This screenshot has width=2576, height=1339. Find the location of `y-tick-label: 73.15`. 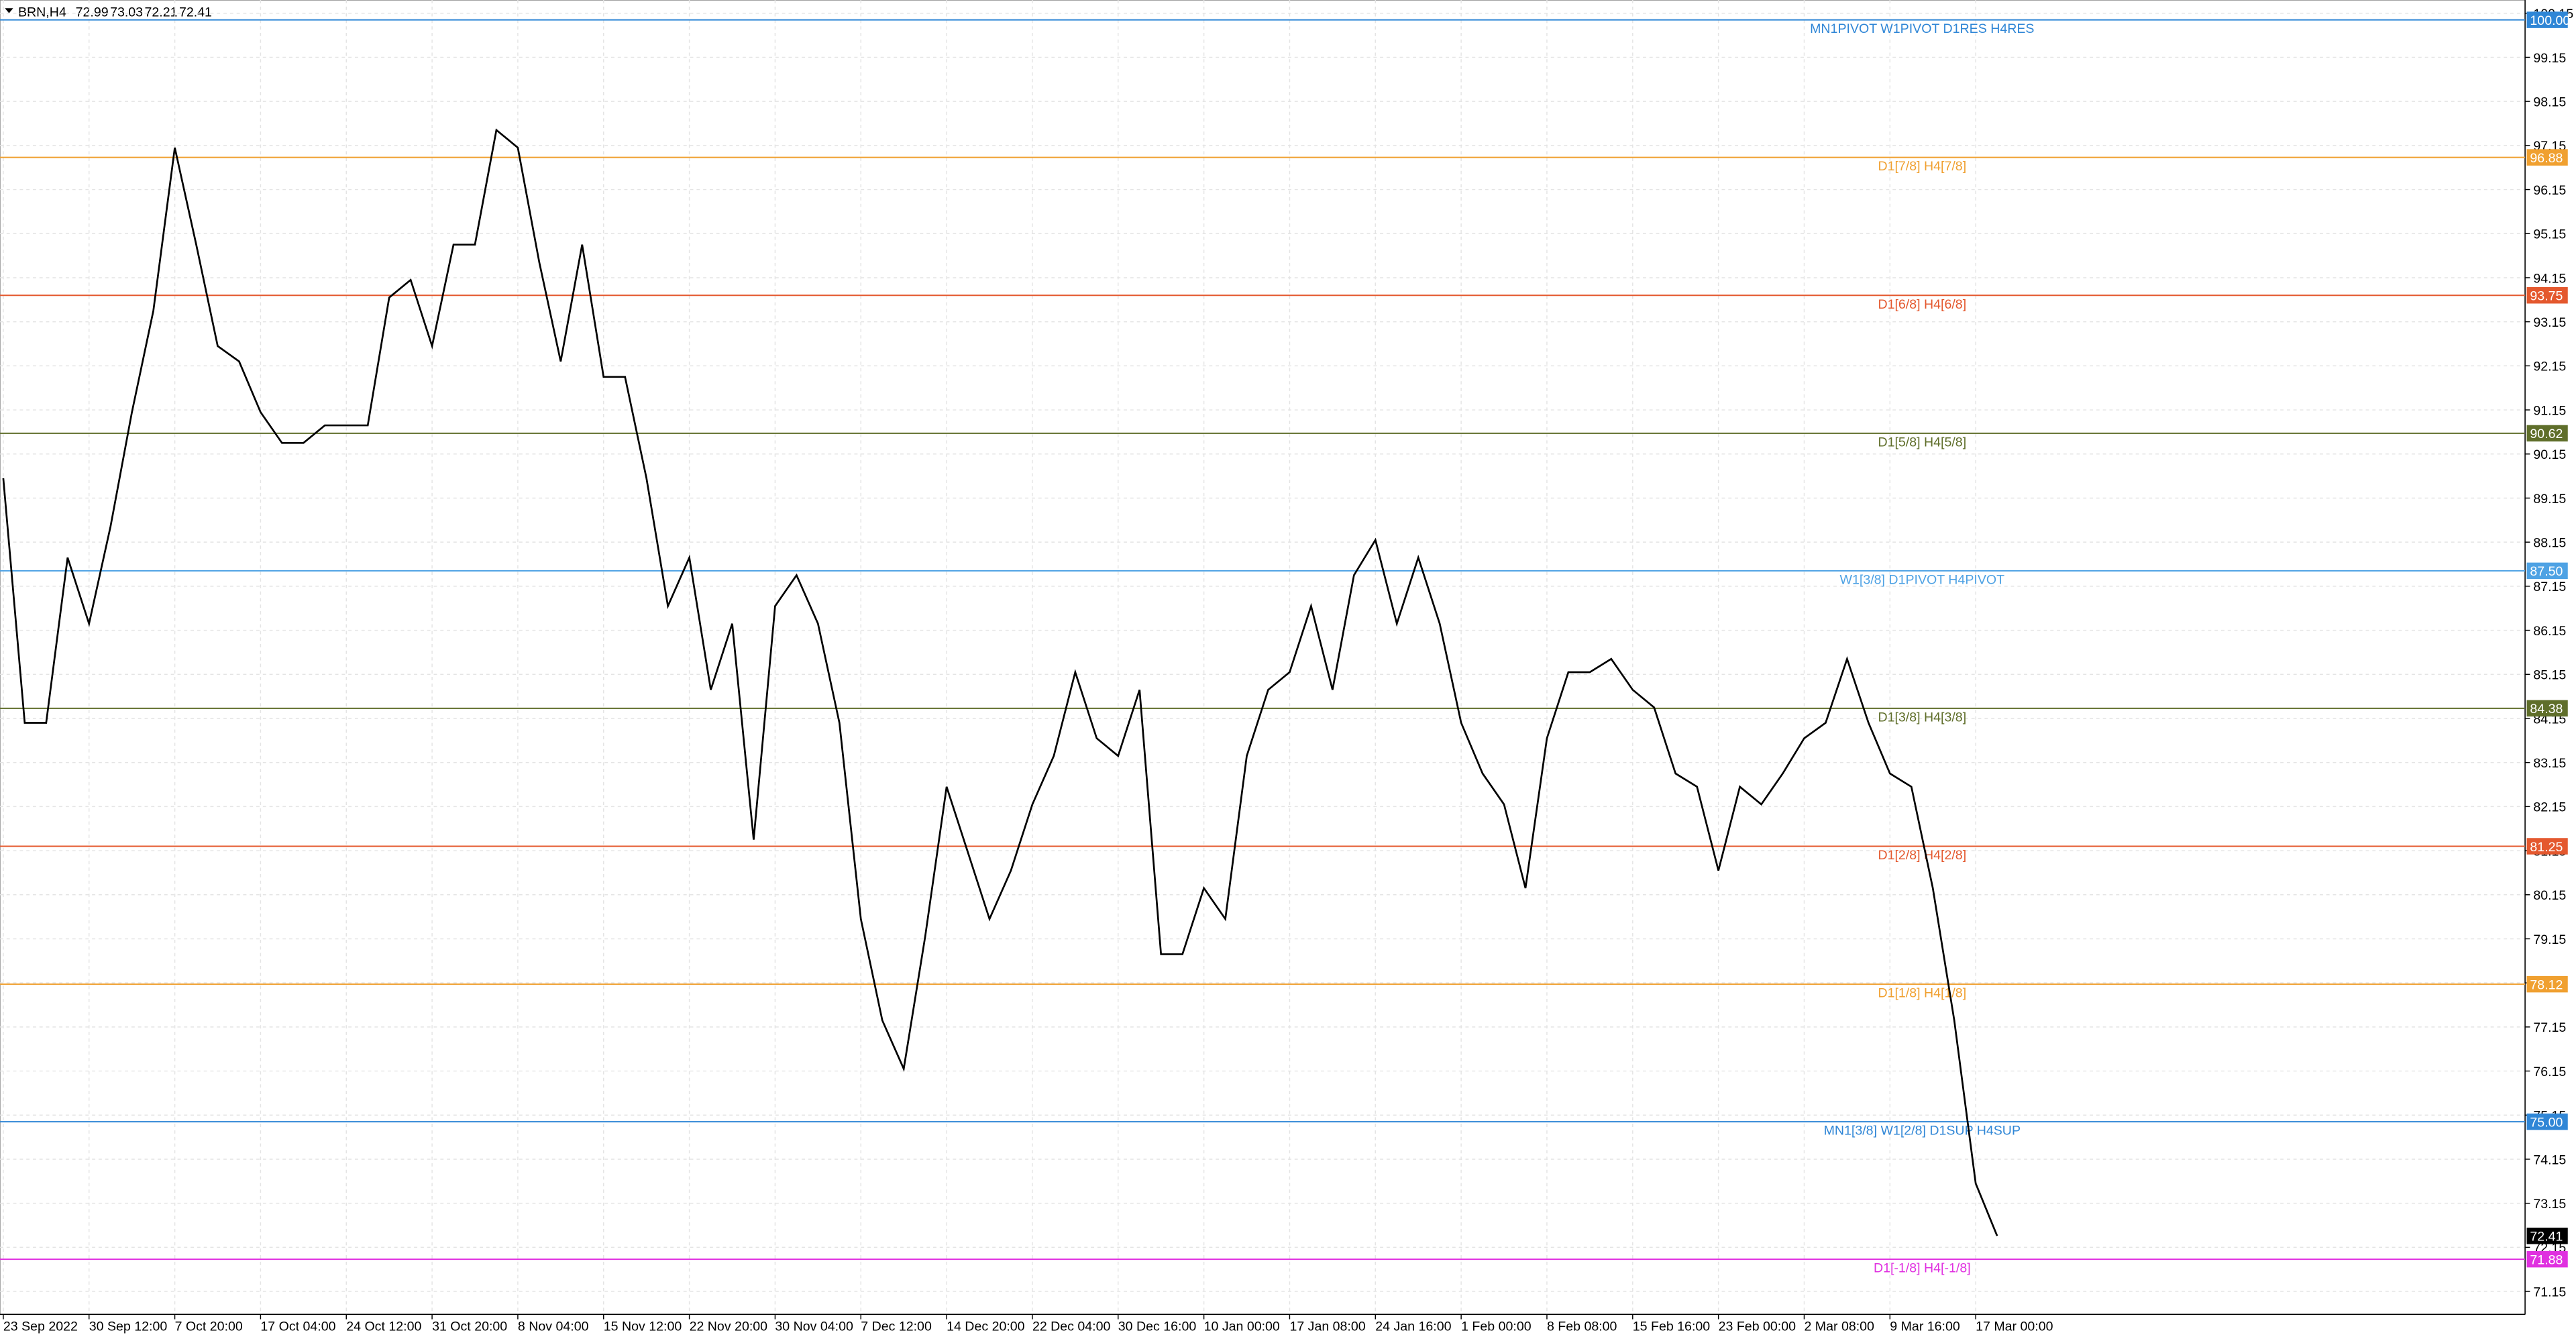

y-tick-label: 73.15 is located at coordinates (2549, 1204).